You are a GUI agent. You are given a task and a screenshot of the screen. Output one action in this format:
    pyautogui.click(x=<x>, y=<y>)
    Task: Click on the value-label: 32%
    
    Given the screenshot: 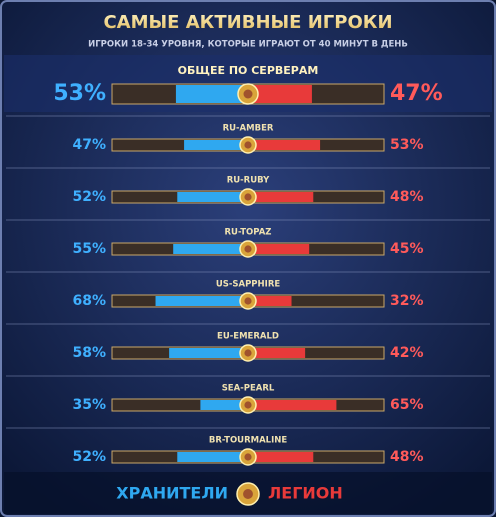 What is the action you would take?
    pyautogui.click(x=407, y=301)
    